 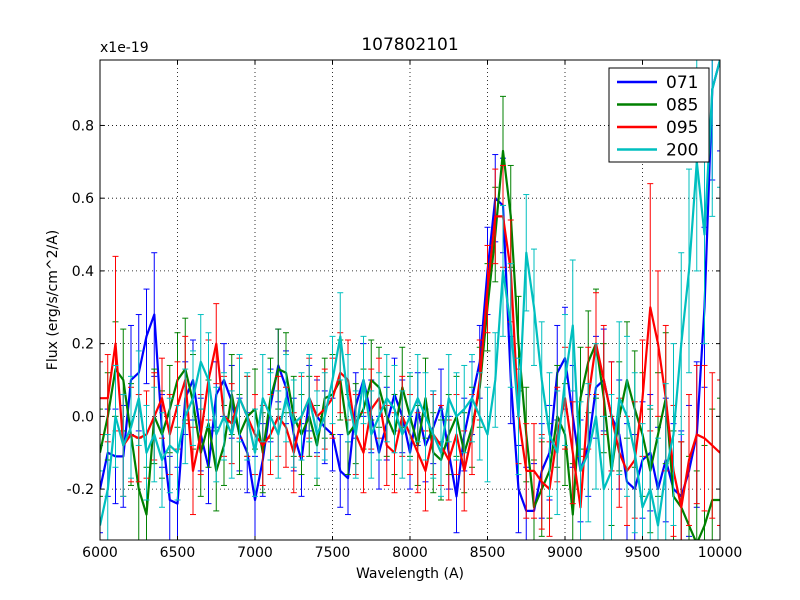 I want to click on x-tick-label: 8500, so click(x=488, y=553).